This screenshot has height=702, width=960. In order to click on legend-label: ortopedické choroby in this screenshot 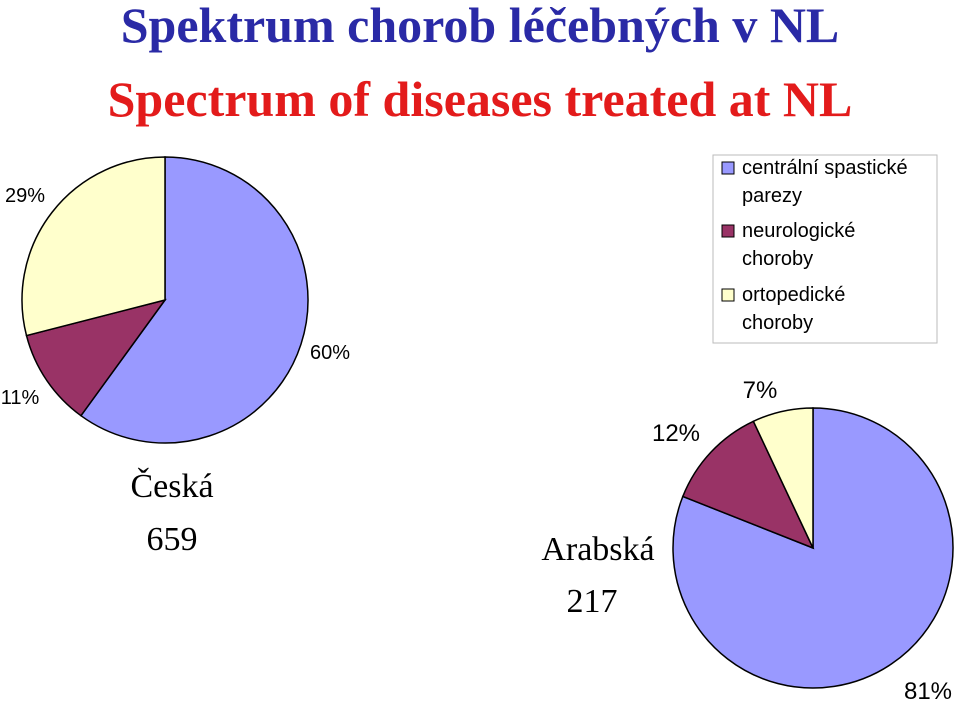, I will do `click(793, 309)`.